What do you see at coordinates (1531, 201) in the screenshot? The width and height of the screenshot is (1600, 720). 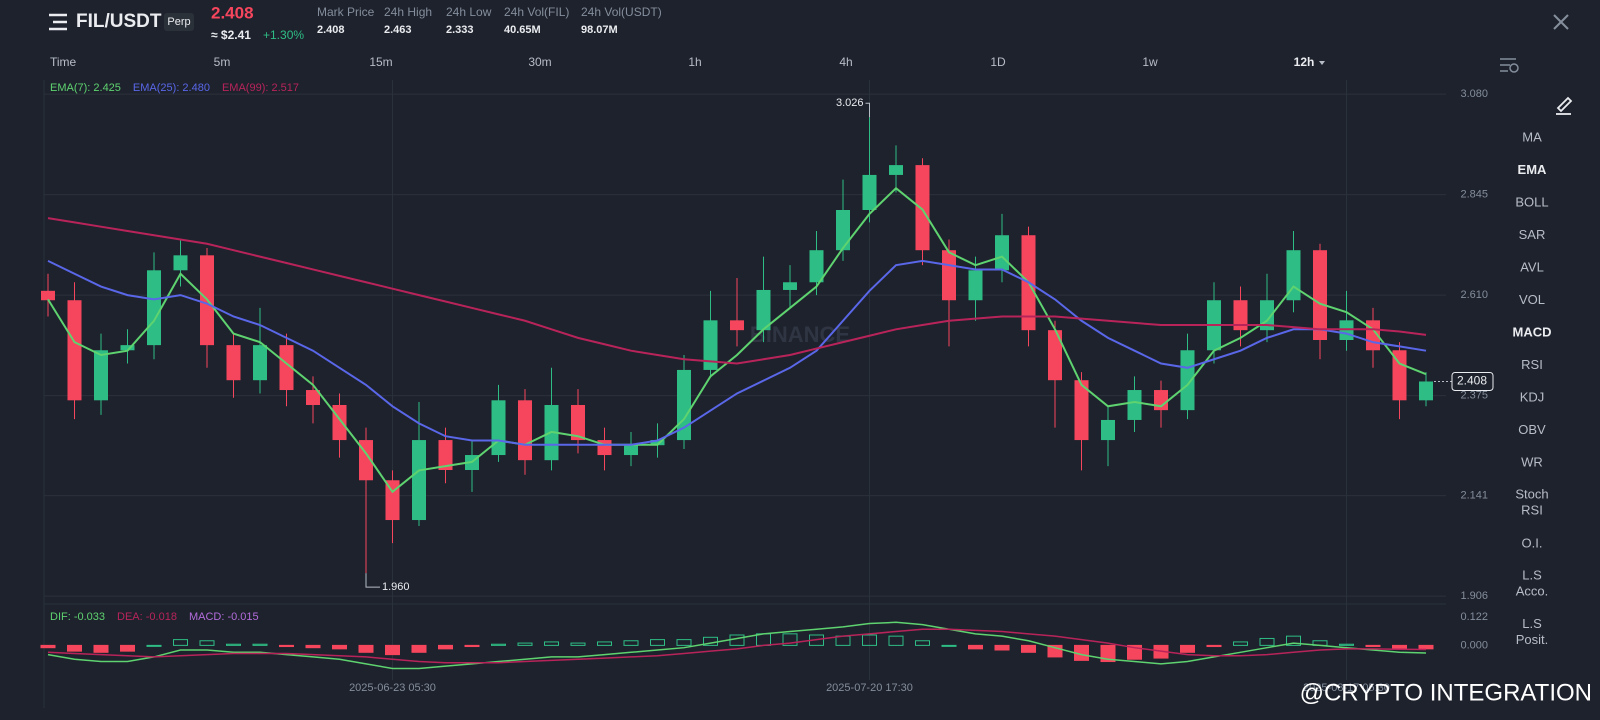 I see `indicator: BOLL` at bounding box center [1531, 201].